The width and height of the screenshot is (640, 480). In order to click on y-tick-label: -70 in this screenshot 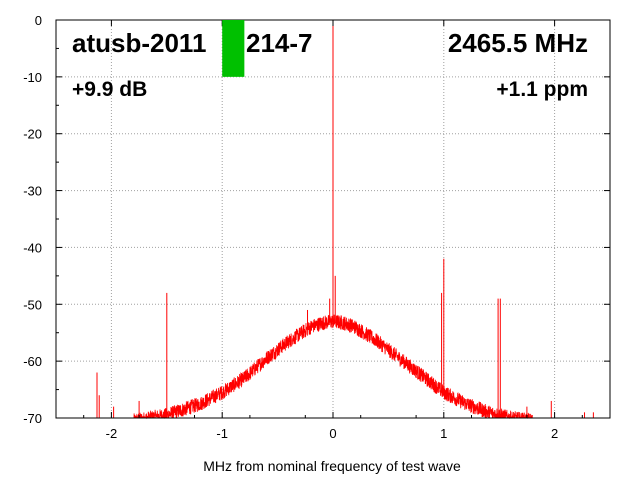, I will do `click(32, 418)`.